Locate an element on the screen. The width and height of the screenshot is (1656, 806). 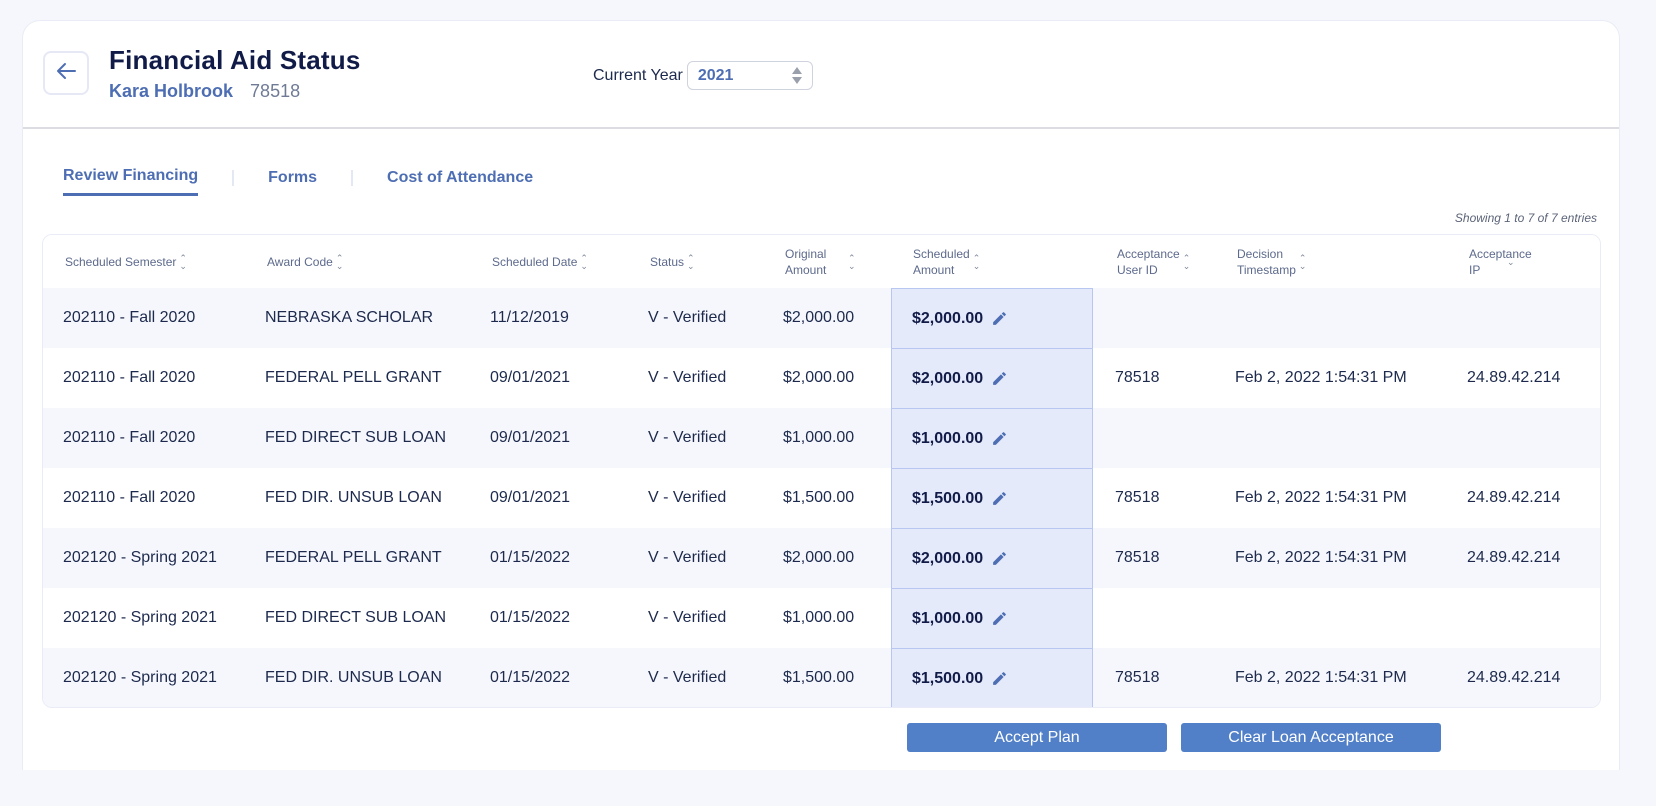
cell-original-amount: $1,000.00 is located at coordinates (819, 617).